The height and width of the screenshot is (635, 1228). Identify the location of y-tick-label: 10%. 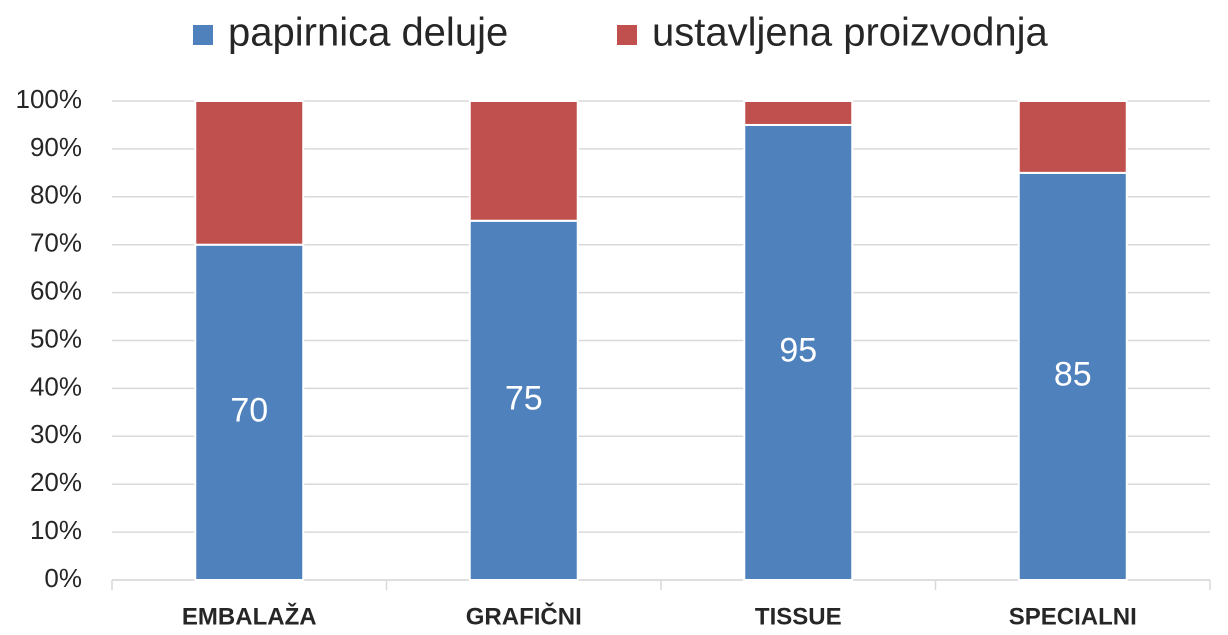
(56, 530).